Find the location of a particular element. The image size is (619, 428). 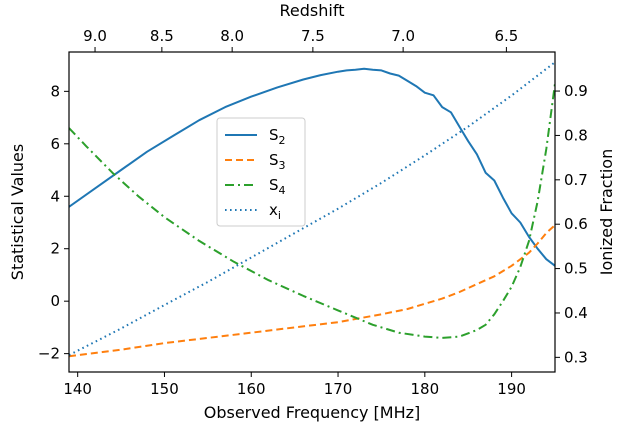

y-right-tick-label: 0.4 is located at coordinates (576, 313).